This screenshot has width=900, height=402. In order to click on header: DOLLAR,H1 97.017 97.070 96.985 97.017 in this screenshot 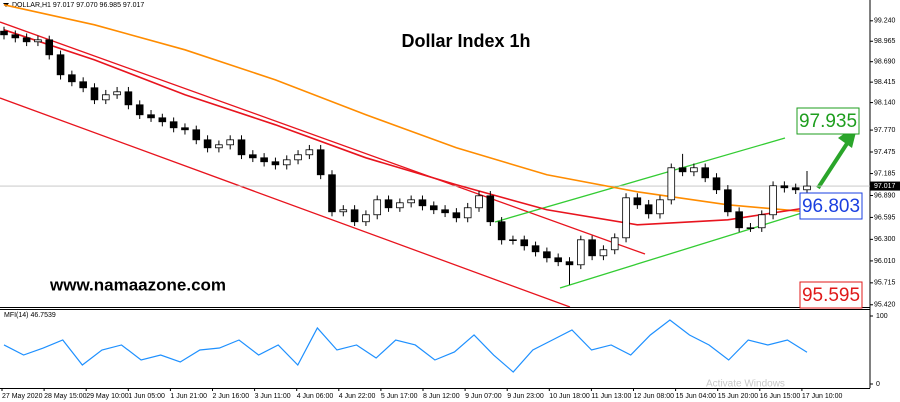, I will do `click(78, 5)`.